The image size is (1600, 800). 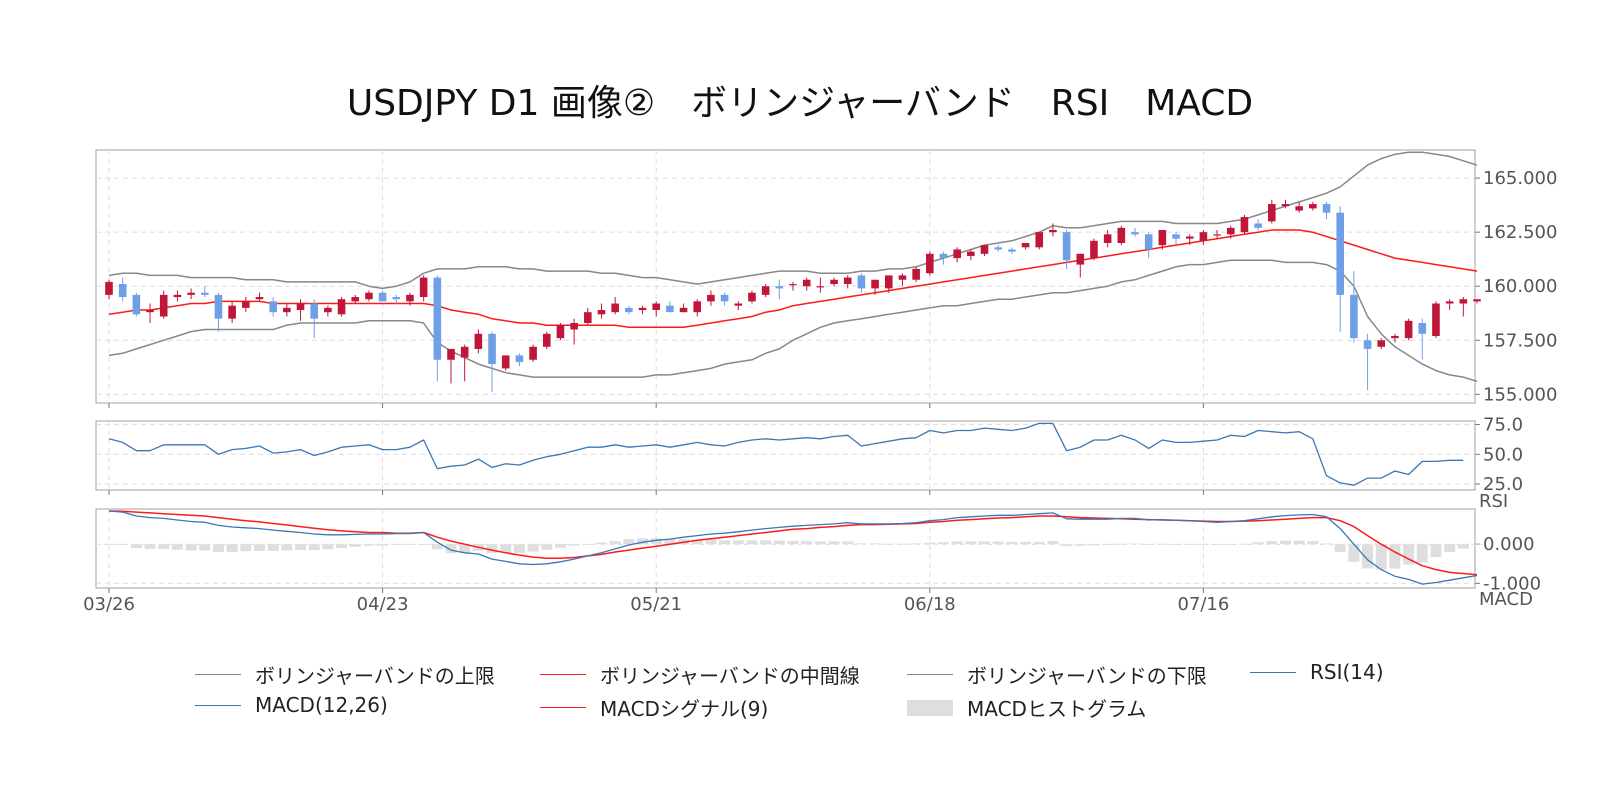 What do you see at coordinates (793, 279) in the screenshot?
I see `bb-middle-line` at bounding box center [793, 279].